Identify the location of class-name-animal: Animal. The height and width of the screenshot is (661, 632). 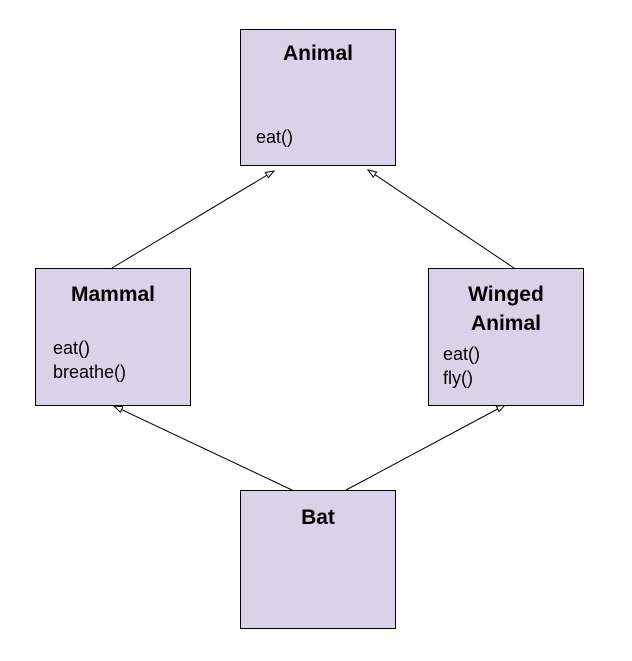
(317, 53).